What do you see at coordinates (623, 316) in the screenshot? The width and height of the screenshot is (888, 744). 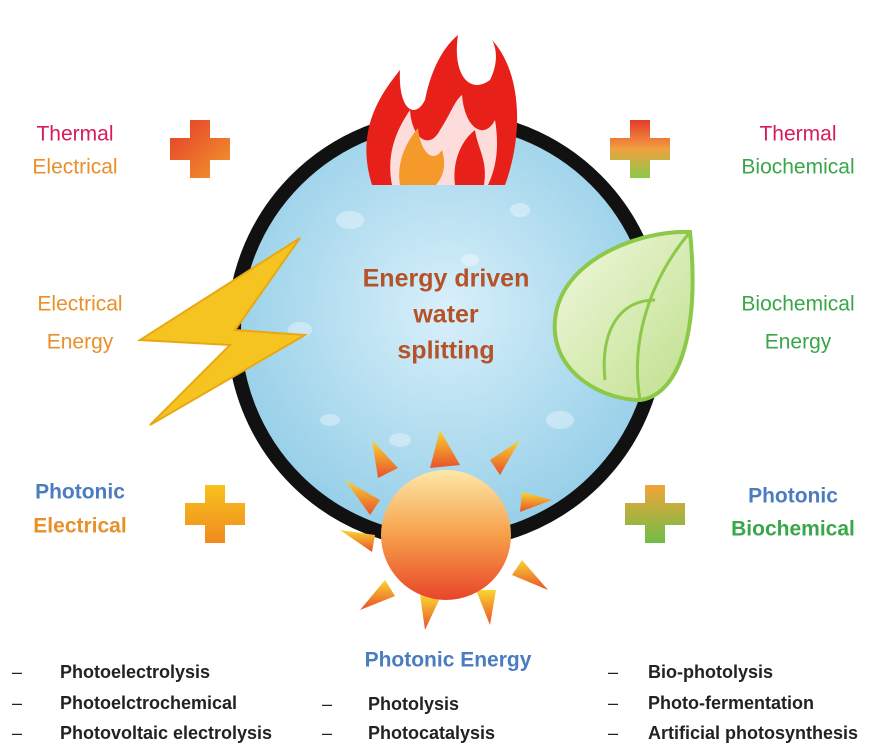 I see `leaf-icon` at bounding box center [623, 316].